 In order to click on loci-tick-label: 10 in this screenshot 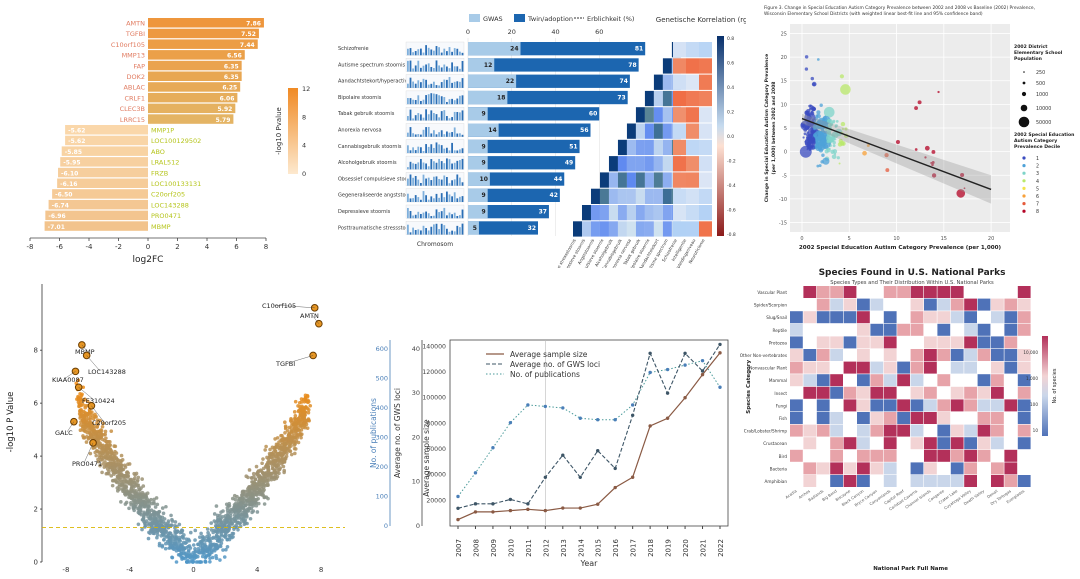, I will do `click(416, 482)`.